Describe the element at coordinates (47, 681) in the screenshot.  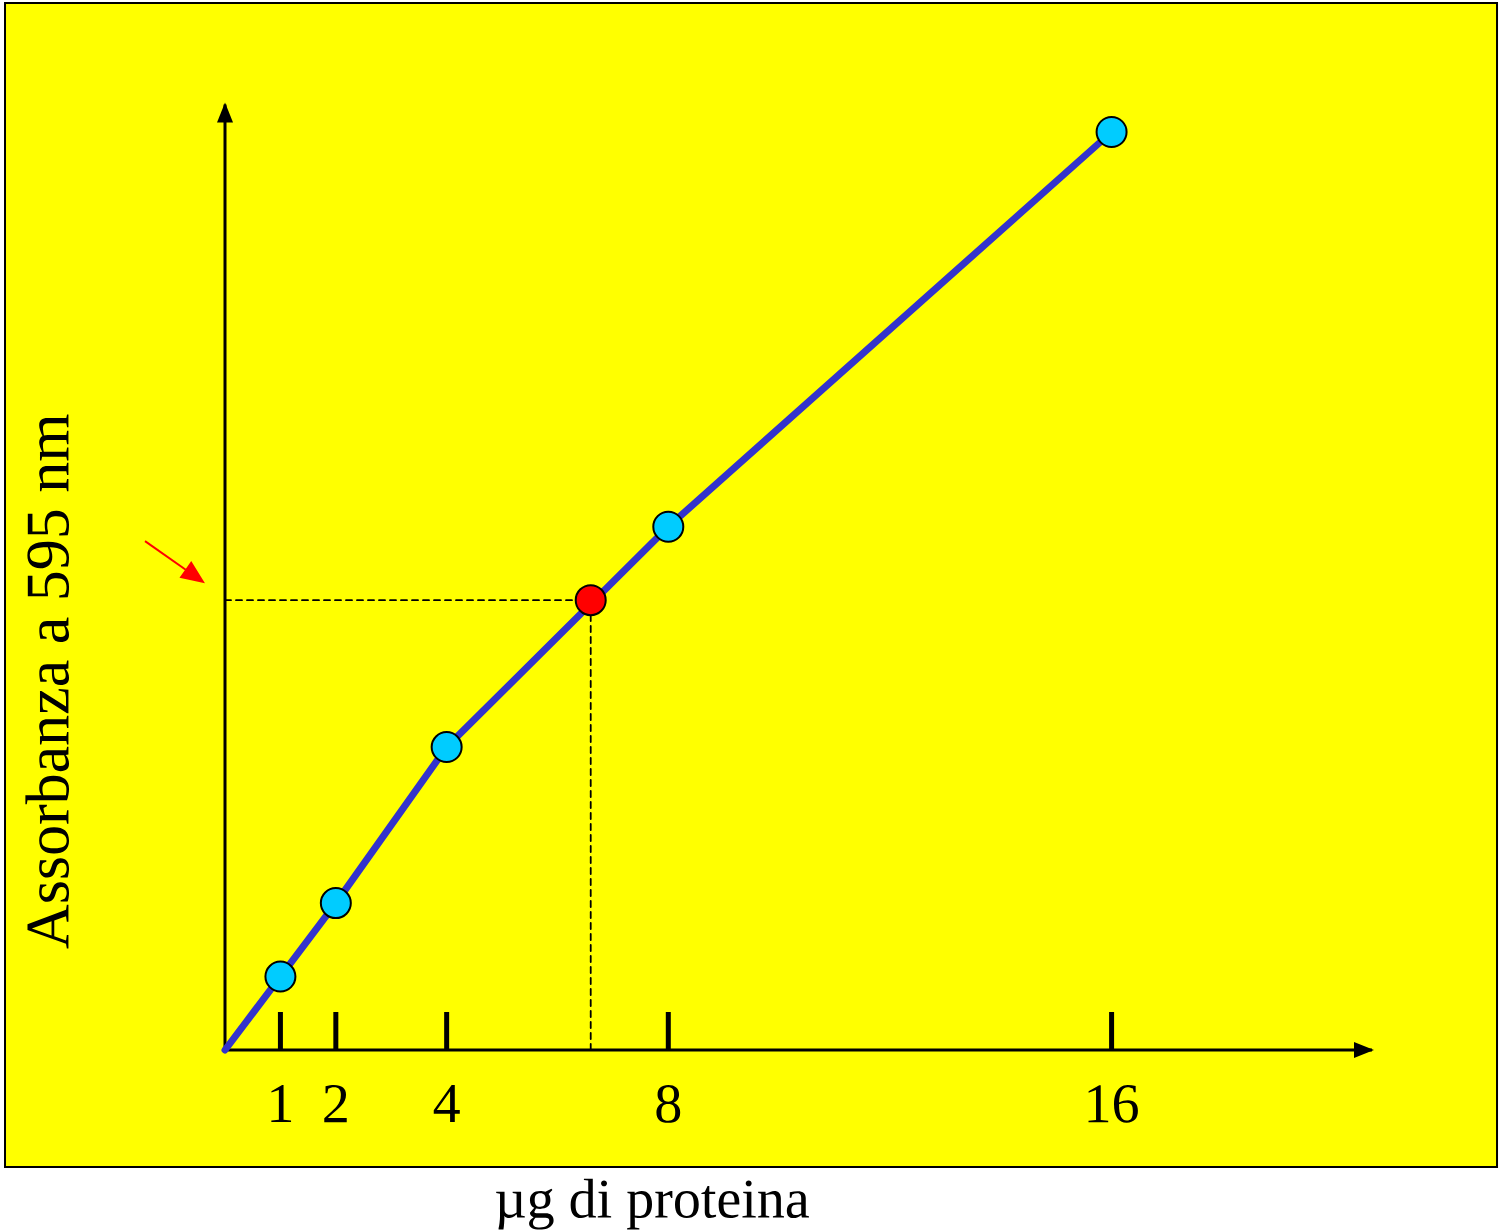
I see `y-axis-title: Assorbanza a 595 nm` at that location.